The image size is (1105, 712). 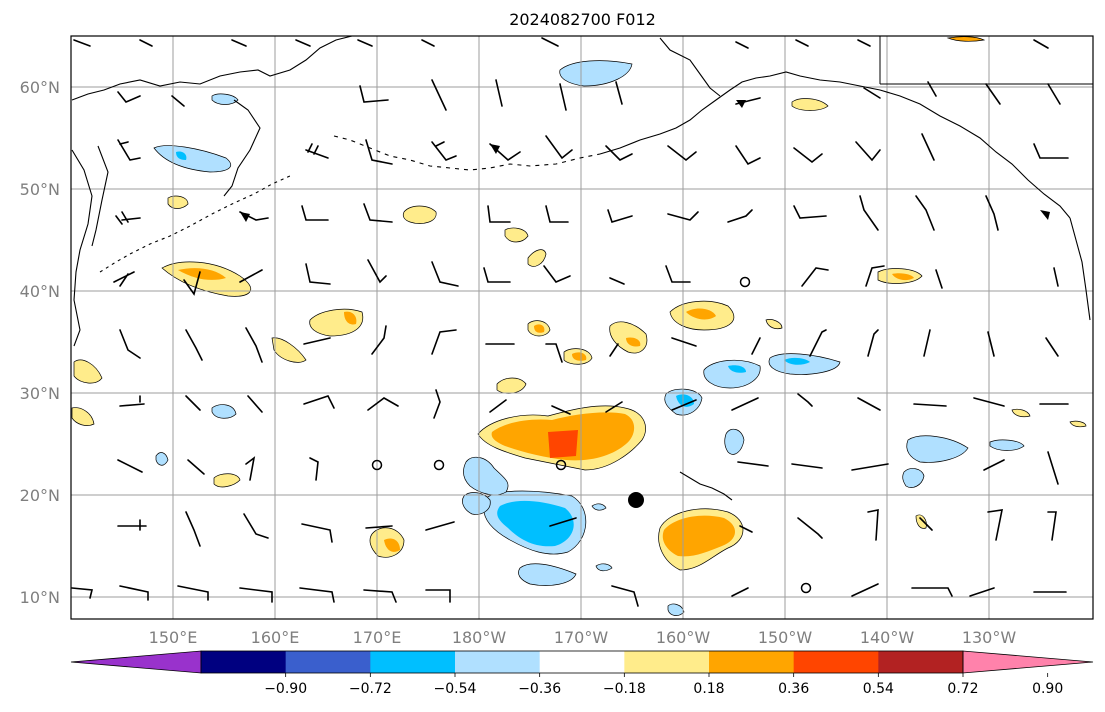 What do you see at coordinates (539, 689) in the screenshot?
I see `colorbar-tick-label: −0.36` at bounding box center [539, 689].